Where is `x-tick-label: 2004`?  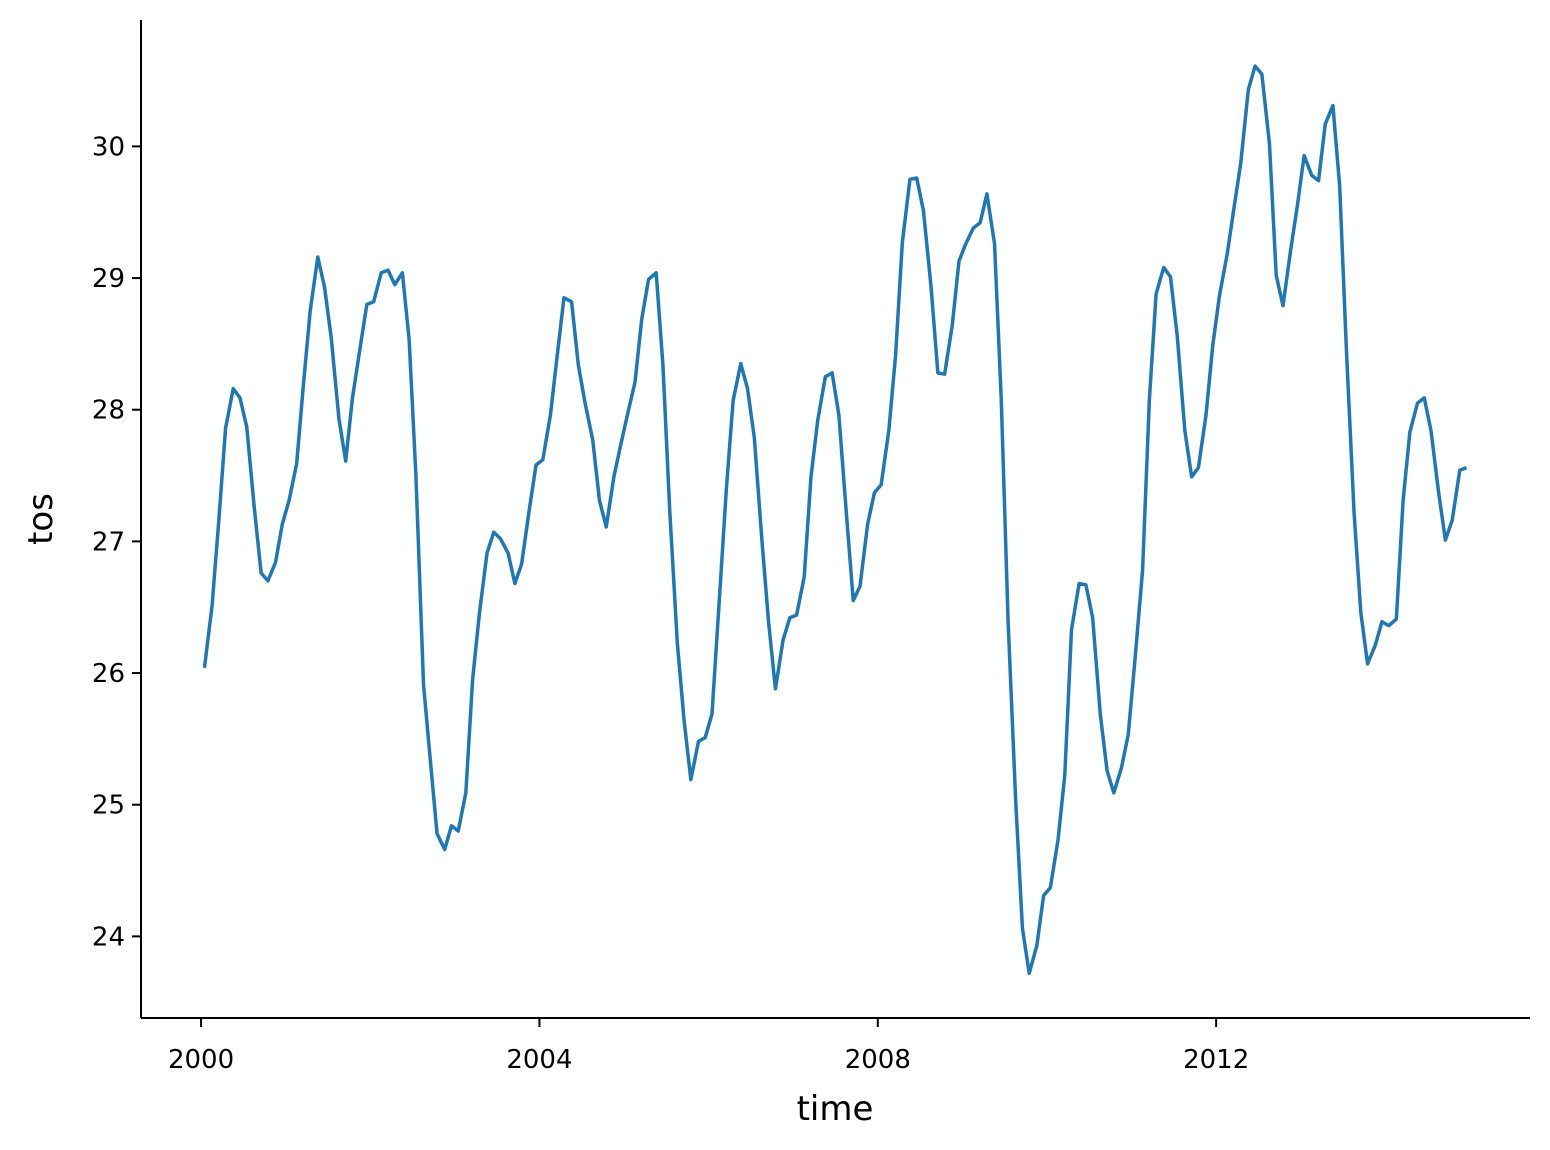 x-tick-label: 2004 is located at coordinates (539, 1060).